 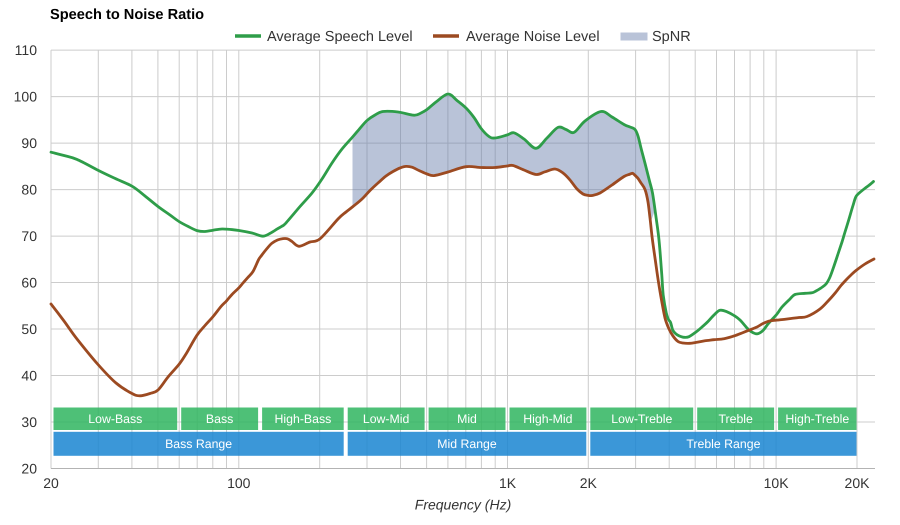 What do you see at coordinates (463, 505) in the screenshot?
I see `svg-text: Frequency (Hz)` at bounding box center [463, 505].